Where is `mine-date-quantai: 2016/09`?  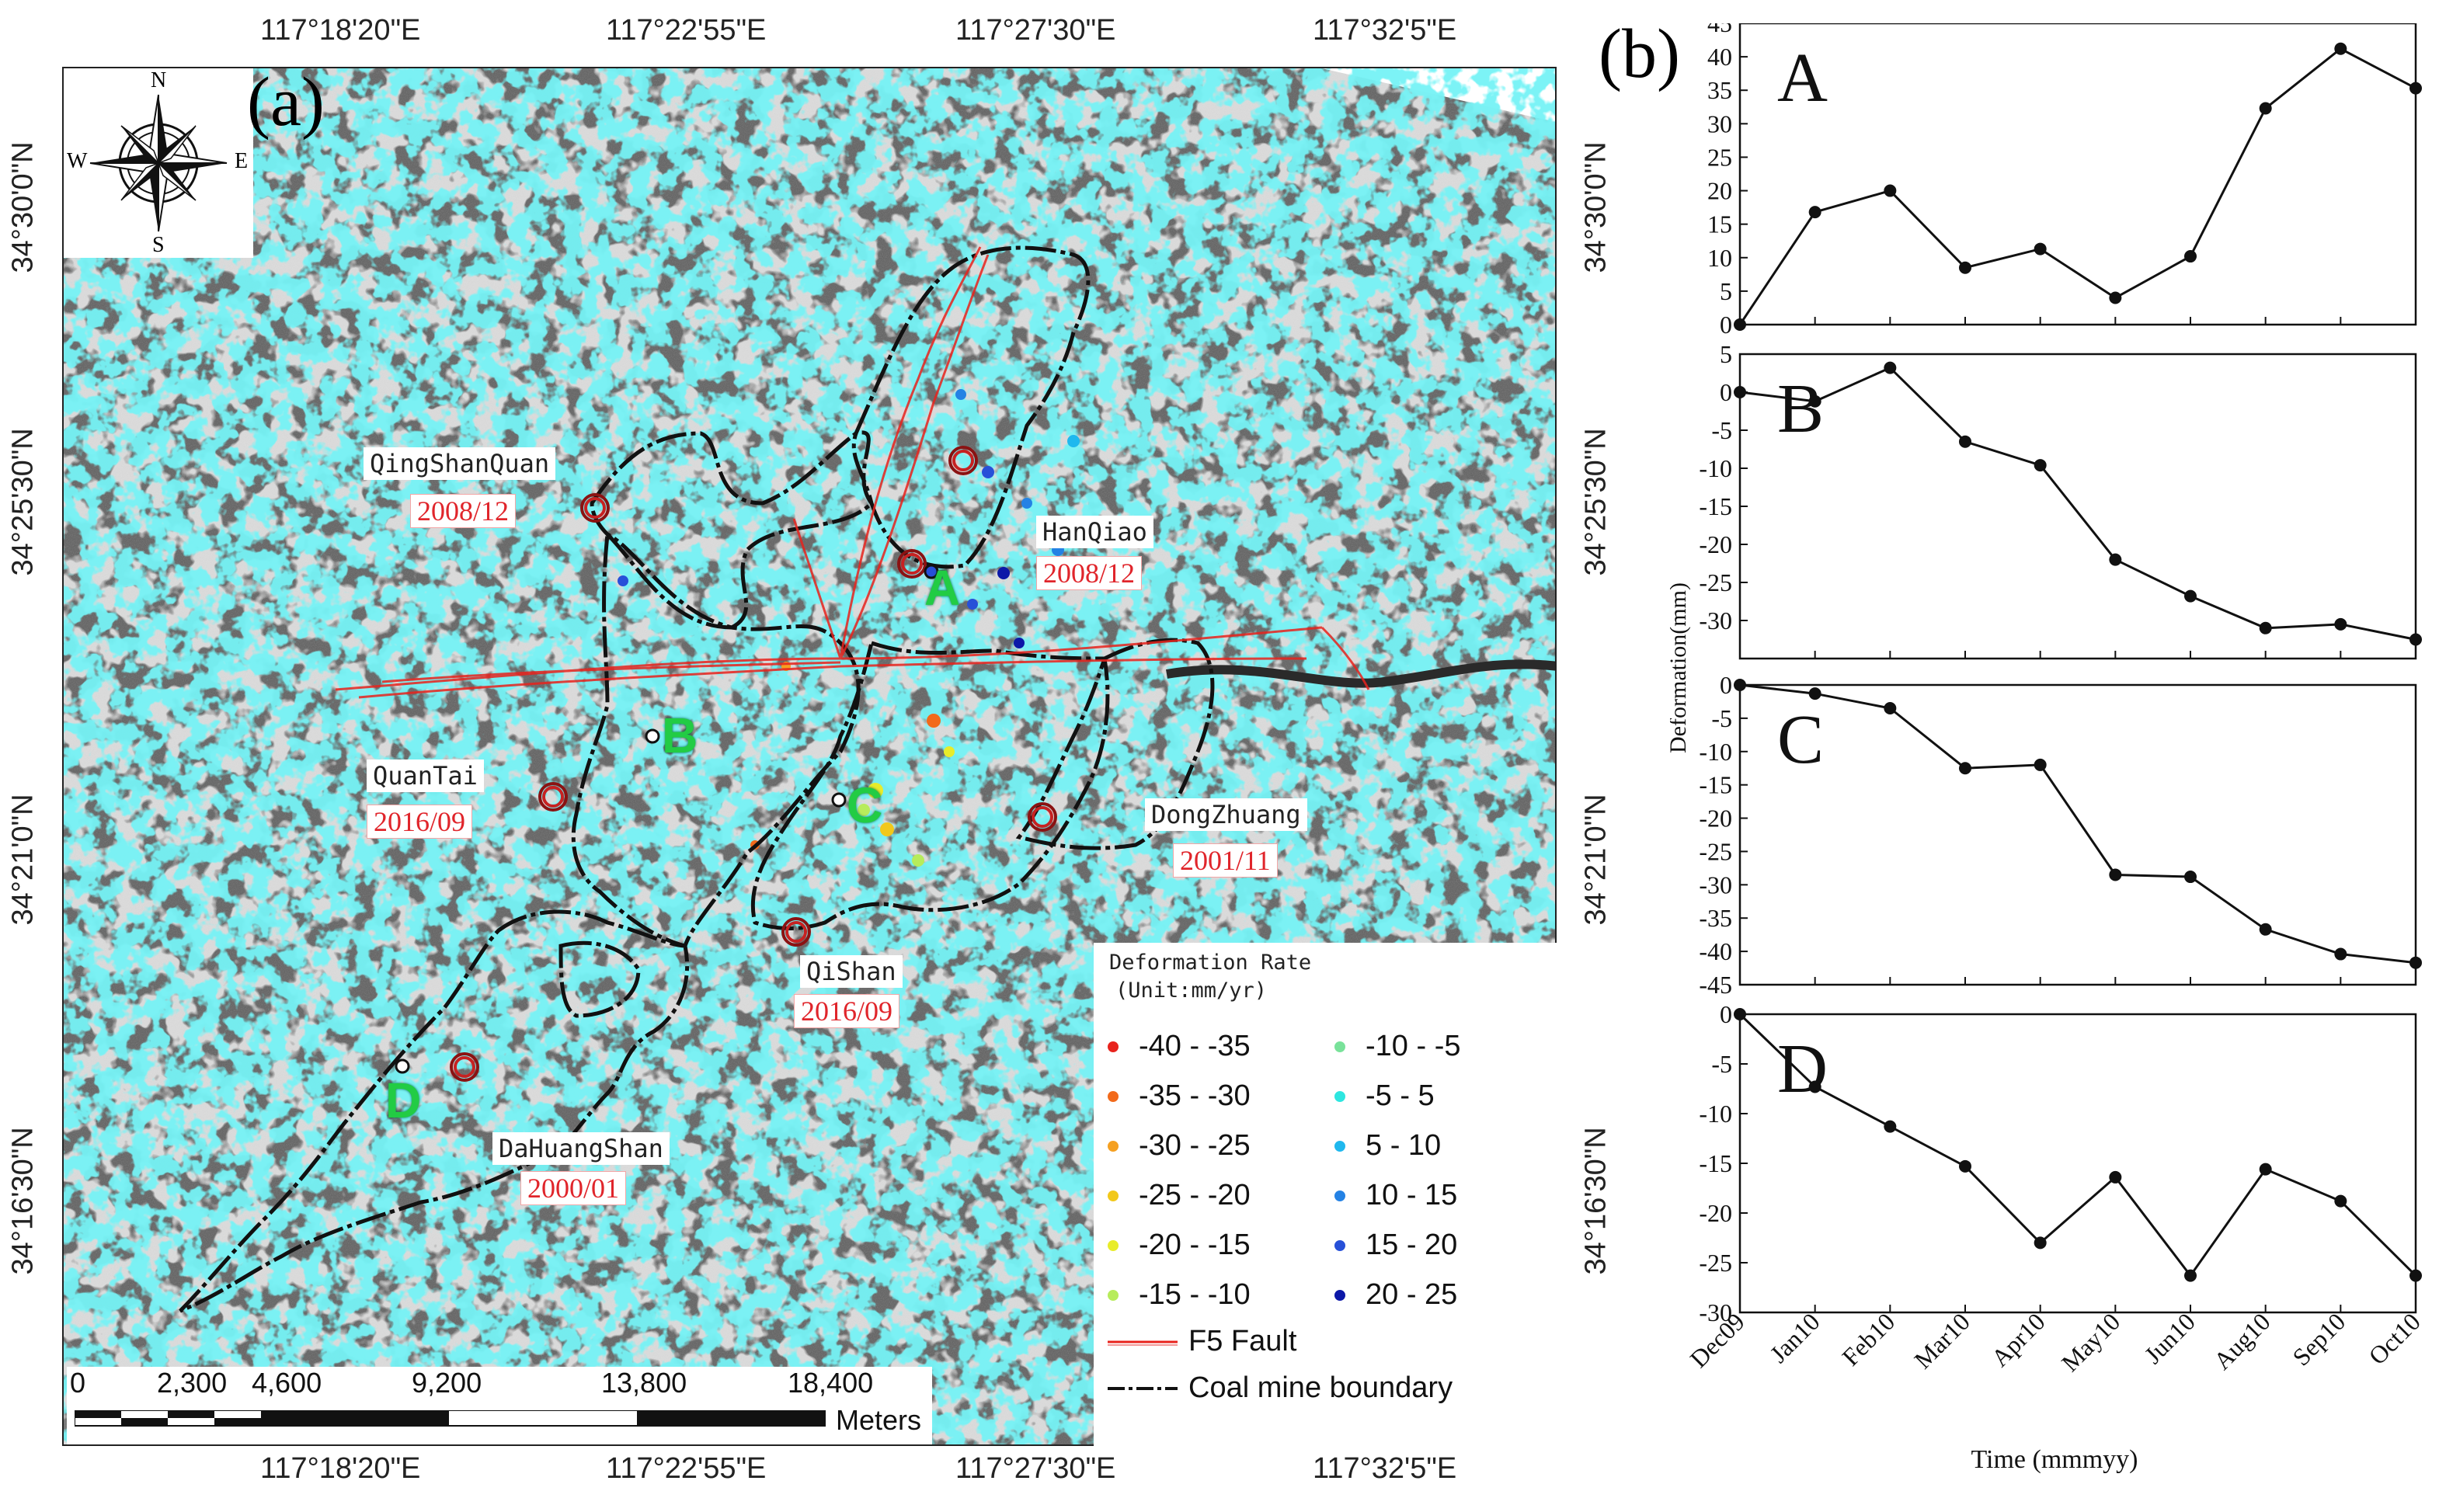 mine-date-quantai: 2016/09 is located at coordinates (420, 822).